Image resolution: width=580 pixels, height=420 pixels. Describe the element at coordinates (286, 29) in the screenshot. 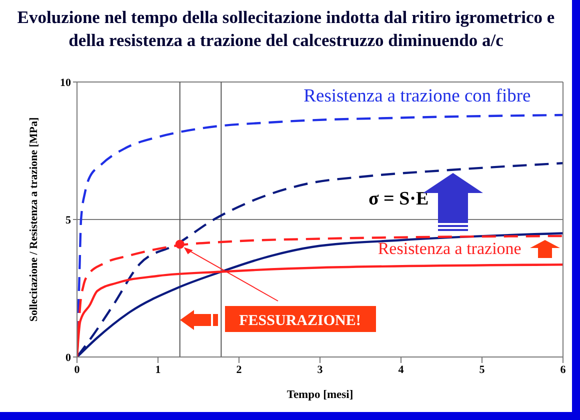

I see `chart-title: Evoluzione nel tempo della sollecitazione indotta dal ritiro igrometrico e della resistenza a trazione del calcestruzzo diminuendo a/c` at that location.